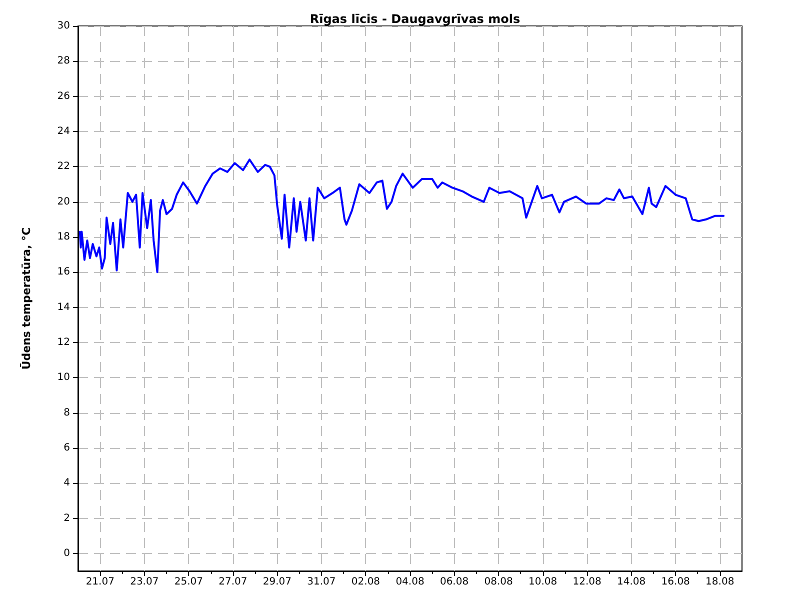 The image size is (800, 600). Describe the element at coordinates (63, 166) in the screenshot. I see `y-tick-label: 22` at that location.